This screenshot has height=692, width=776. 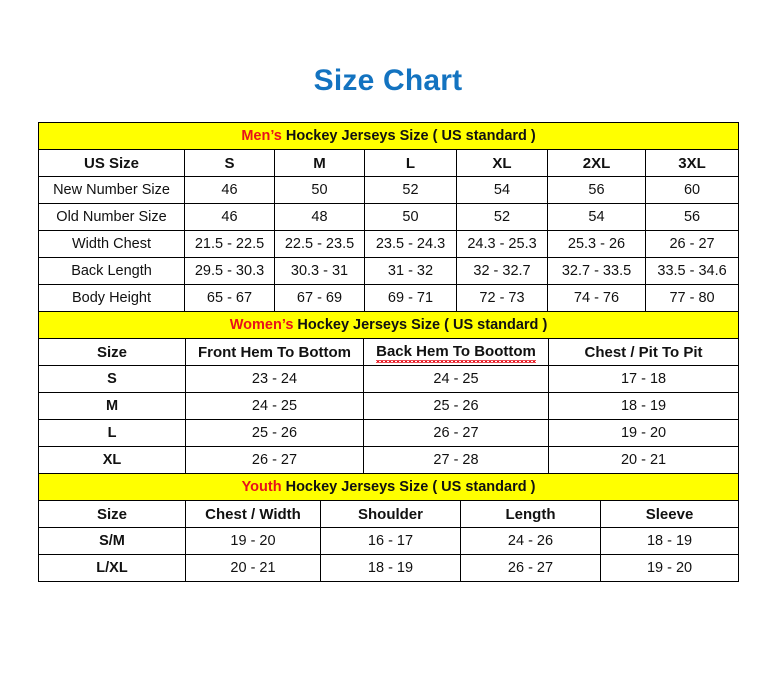 I want to click on mens-banner-category: Men’s, so click(x=261, y=136).